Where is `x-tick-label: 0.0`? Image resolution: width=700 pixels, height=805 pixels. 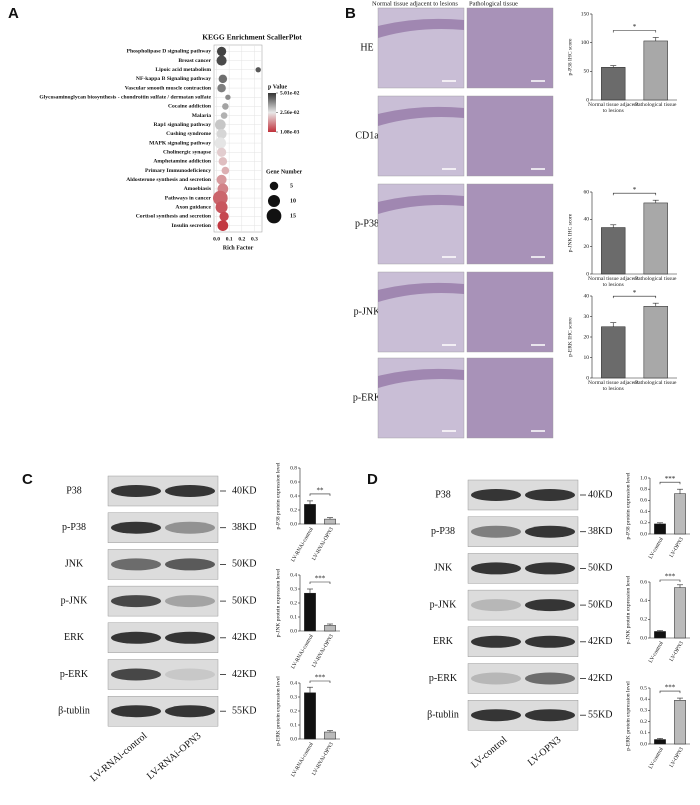
x-tick-label: 0.0 is located at coordinates (216, 239).